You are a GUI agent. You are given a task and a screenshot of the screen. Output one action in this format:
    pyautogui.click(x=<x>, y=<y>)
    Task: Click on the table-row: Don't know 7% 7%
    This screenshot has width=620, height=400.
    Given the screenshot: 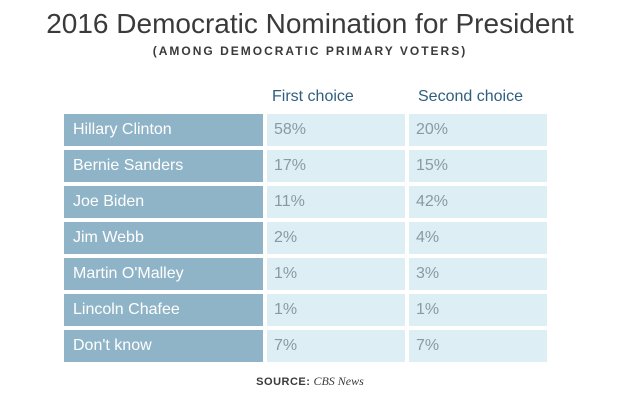 What is the action you would take?
    pyautogui.click(x=305, y=346)
    